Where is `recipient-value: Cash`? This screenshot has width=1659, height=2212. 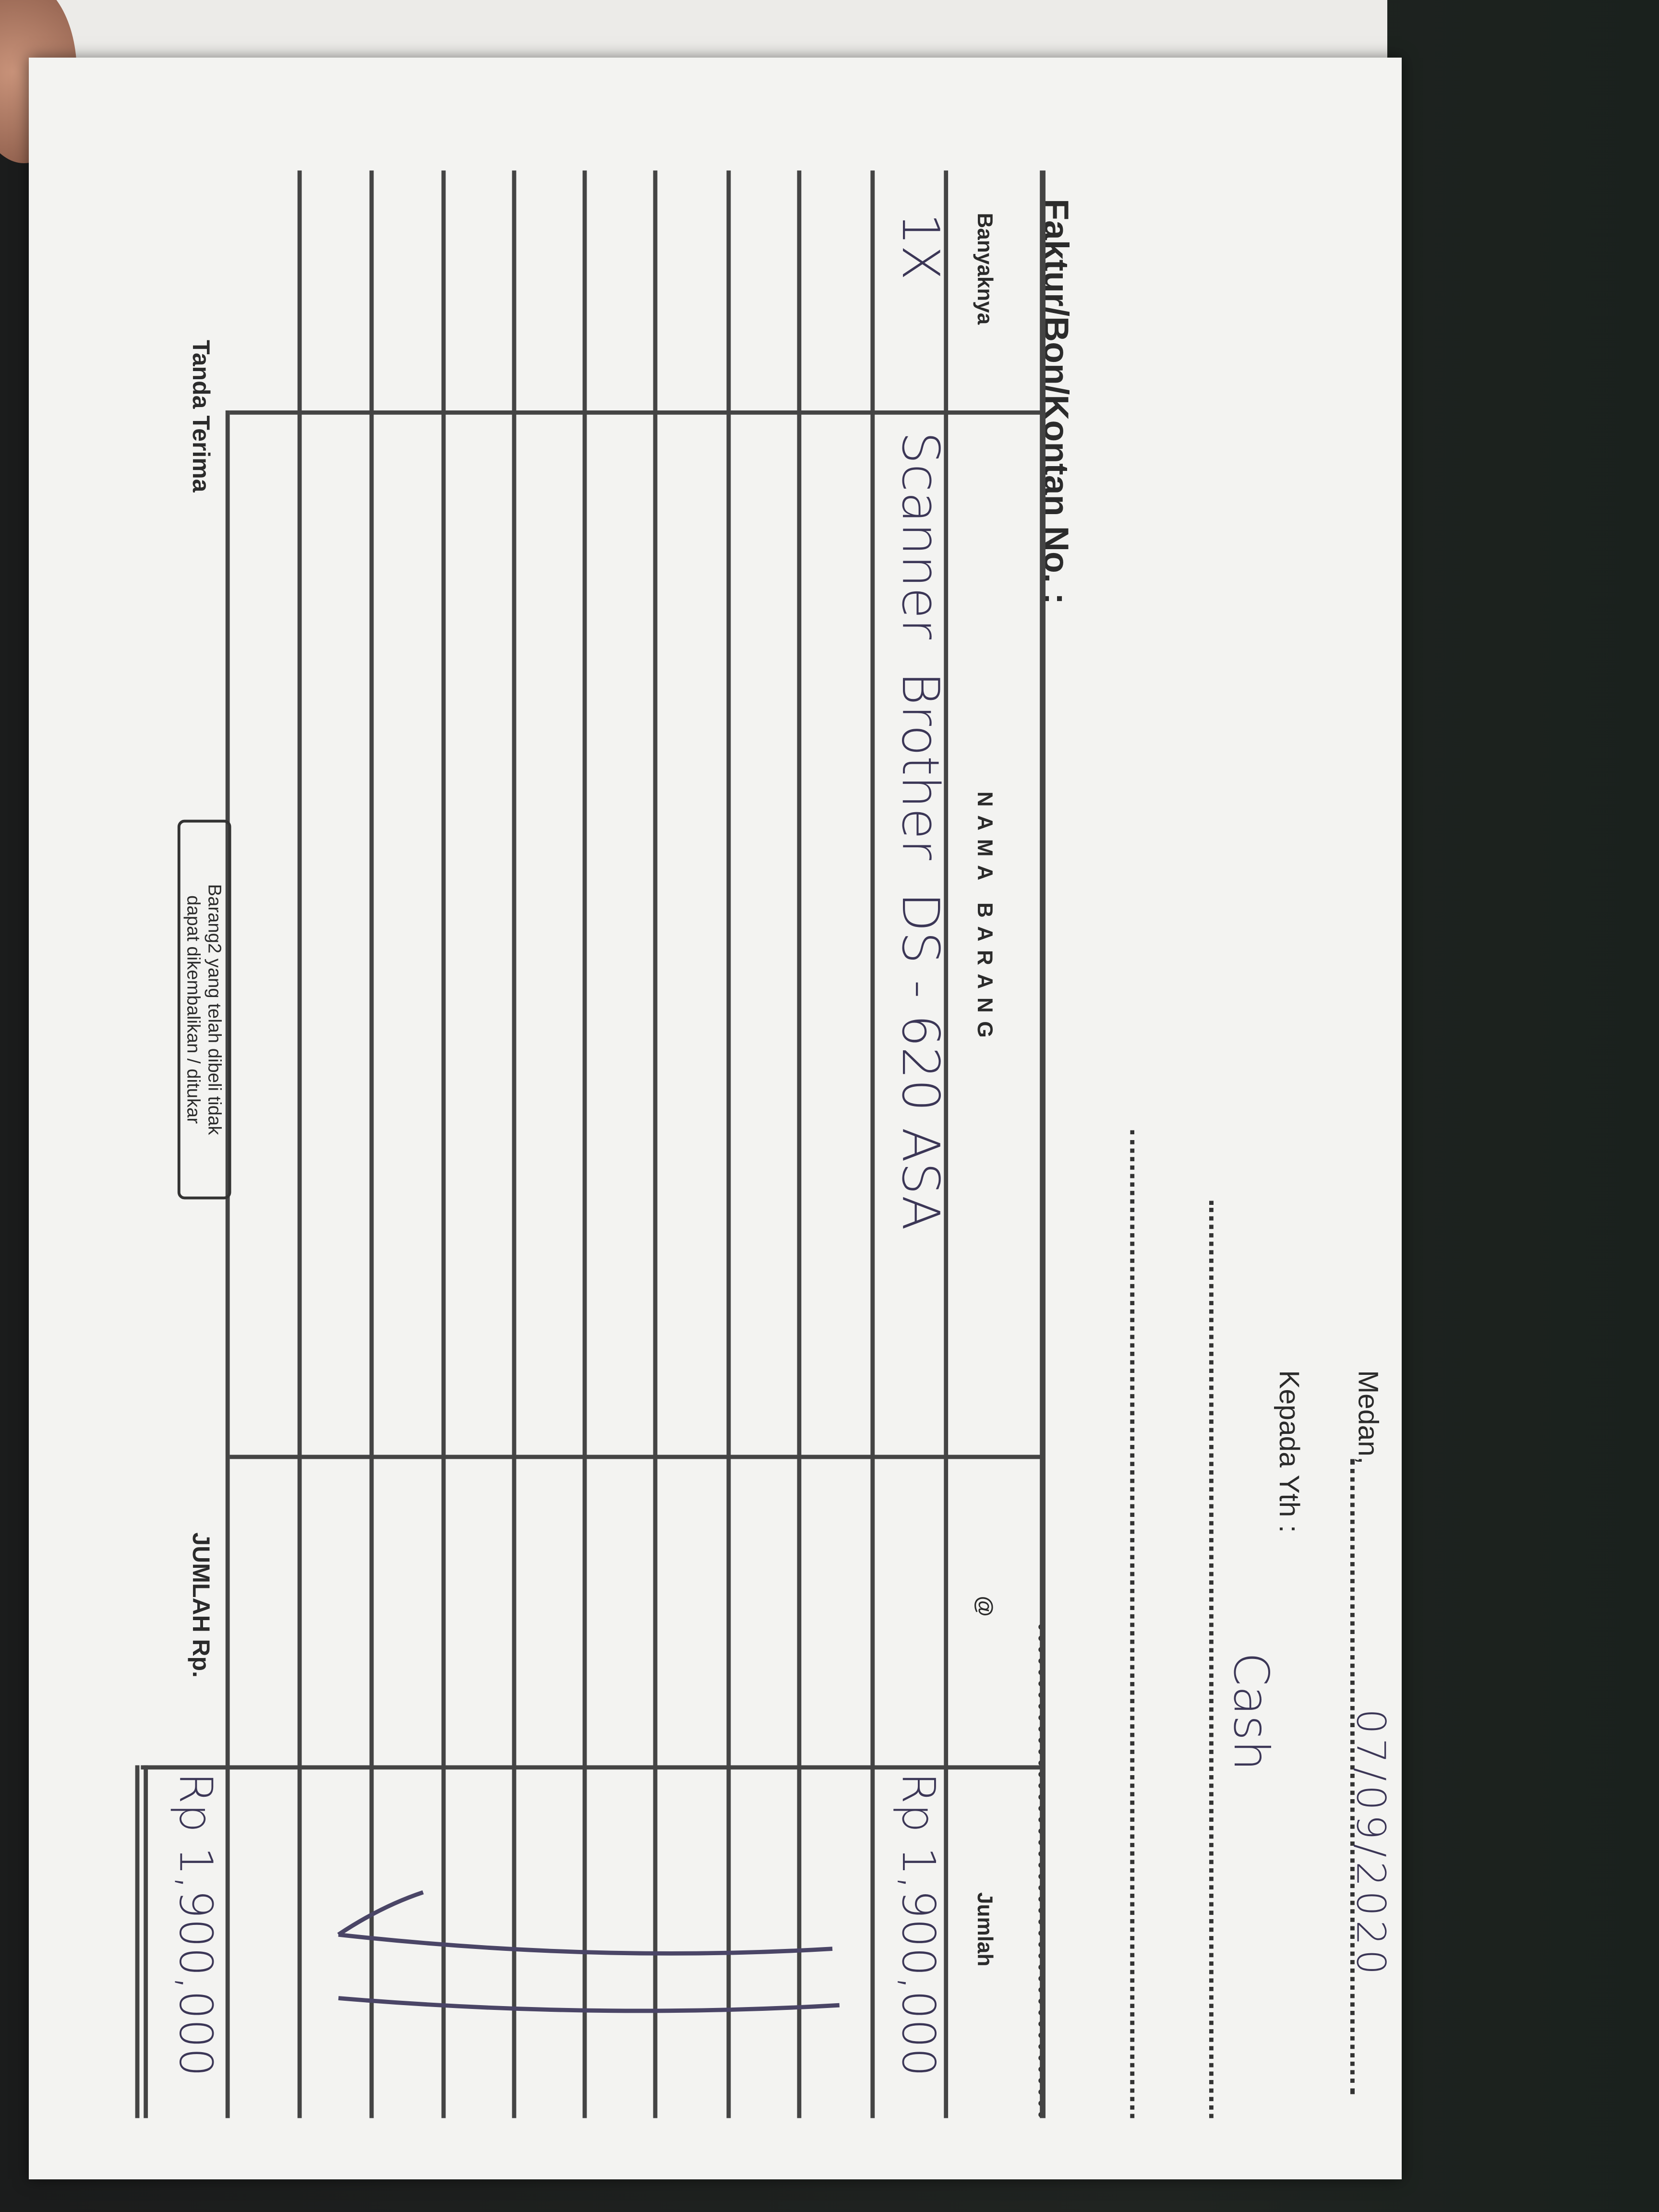
recipient-value: Cash is located at coordinates (1250, 1711).